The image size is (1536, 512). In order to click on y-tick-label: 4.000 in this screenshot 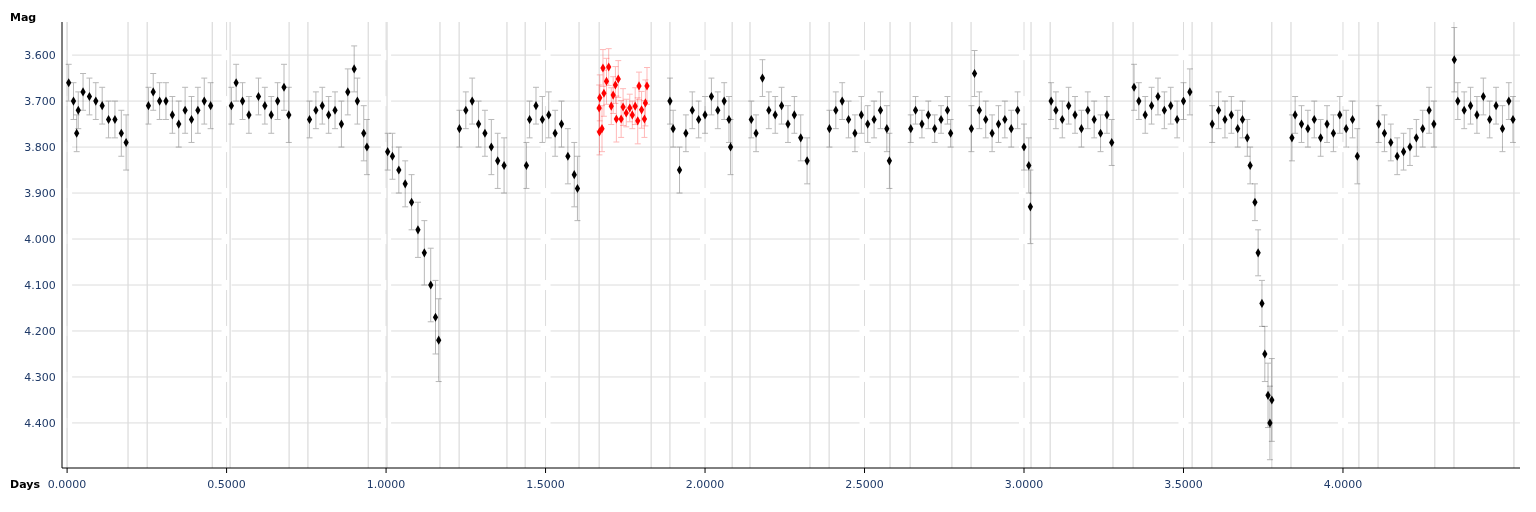, I will do `click(40, 239)`.